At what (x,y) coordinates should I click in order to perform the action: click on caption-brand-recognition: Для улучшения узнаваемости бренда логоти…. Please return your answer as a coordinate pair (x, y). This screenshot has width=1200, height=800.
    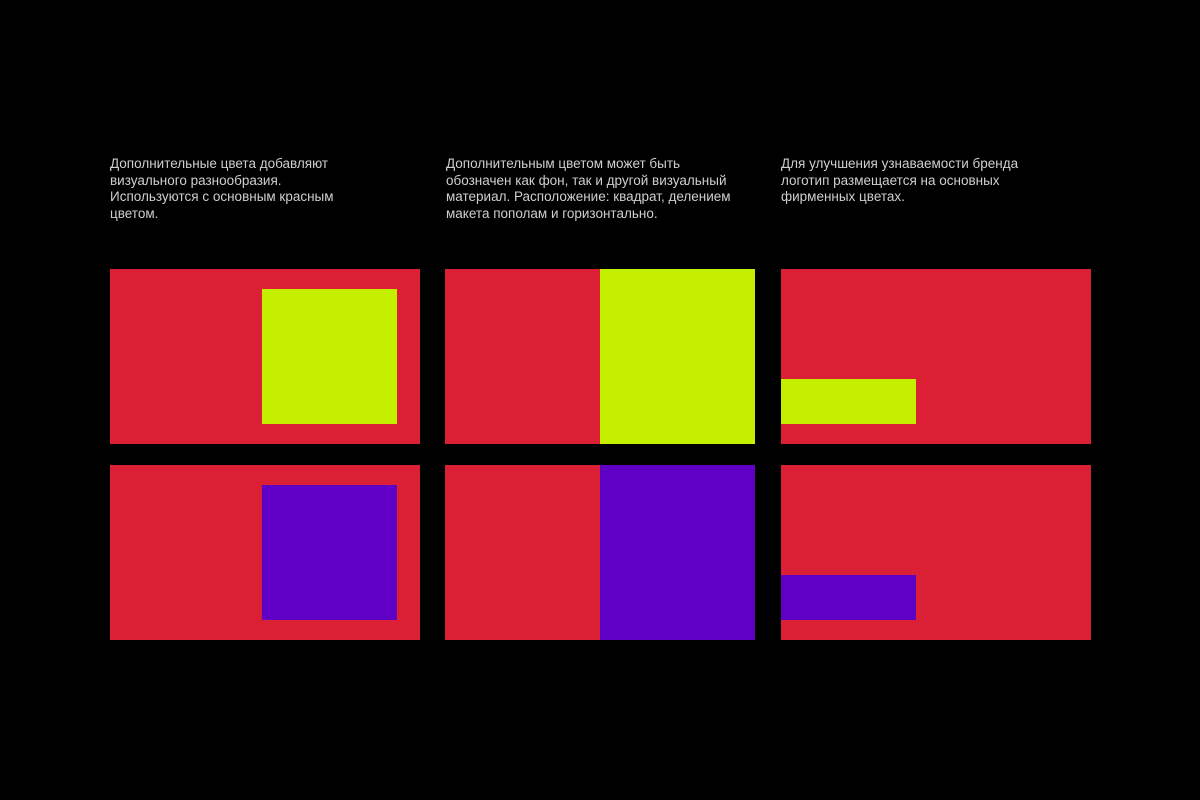
    Looking at the image, I should click on (900, 180).